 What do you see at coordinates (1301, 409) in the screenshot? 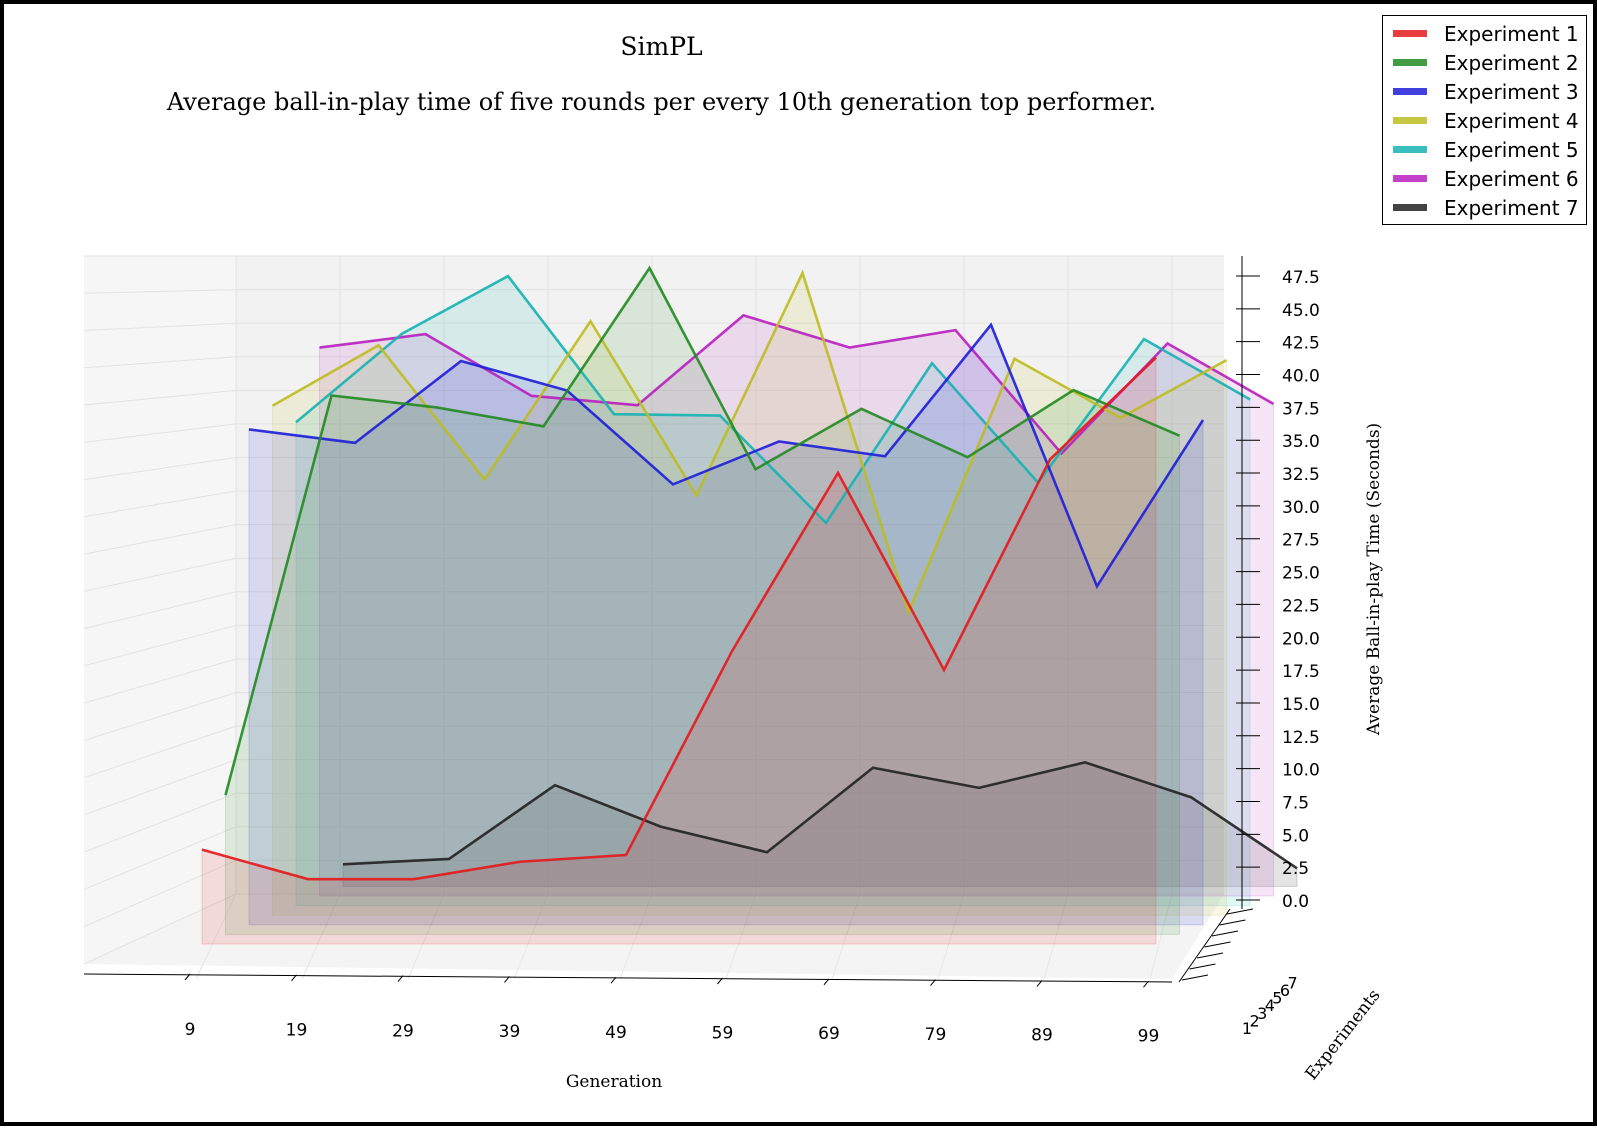
I see `y-tick-label: 37.5` at bounding box center [1301, 409].